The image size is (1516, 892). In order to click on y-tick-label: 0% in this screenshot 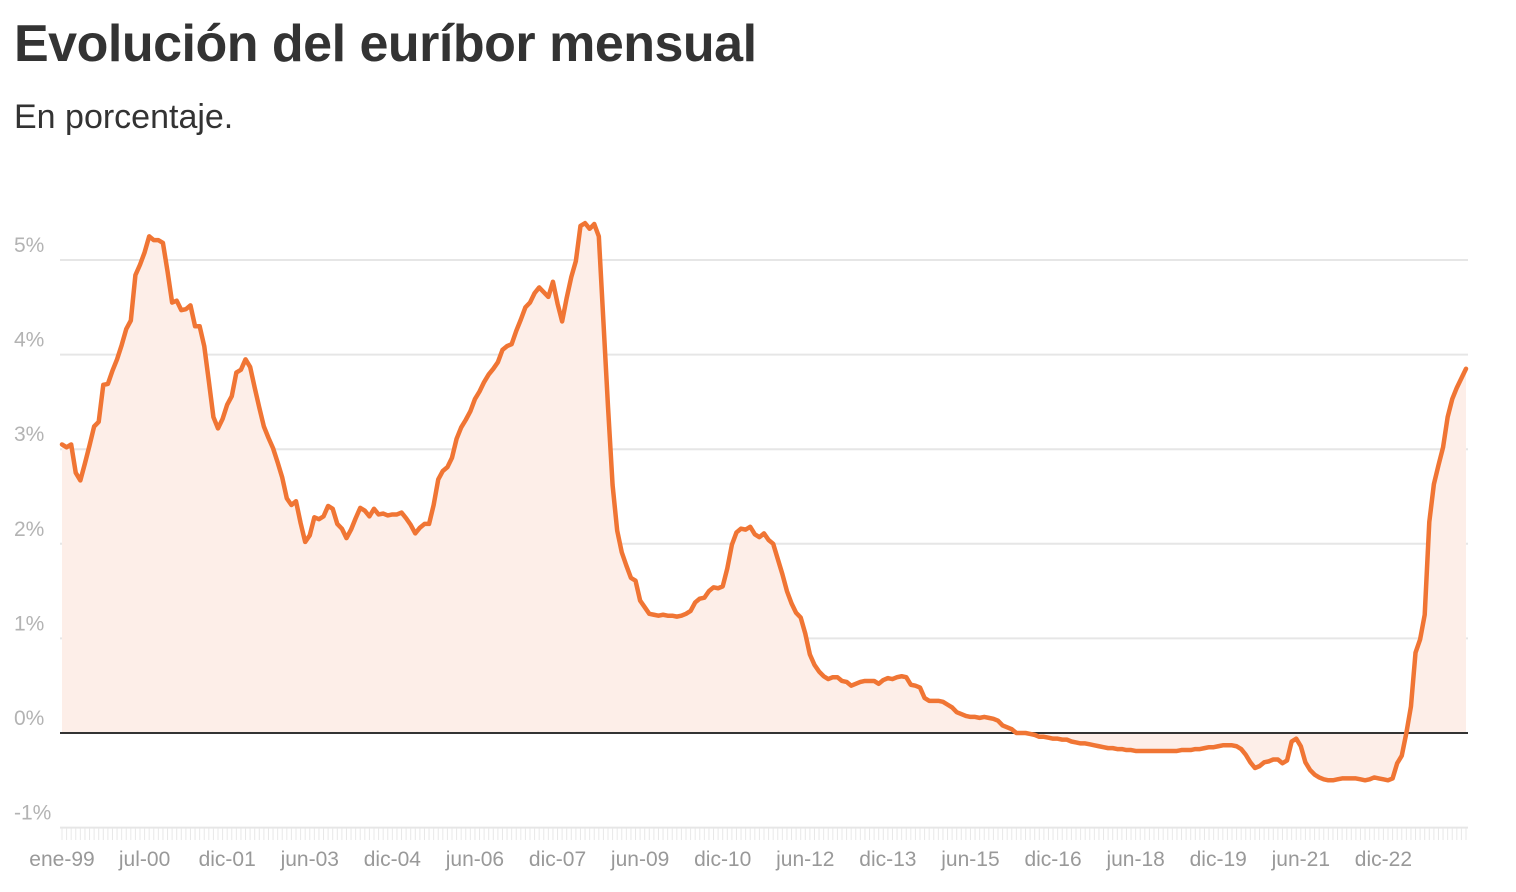, I will do `click(29, 718)`.